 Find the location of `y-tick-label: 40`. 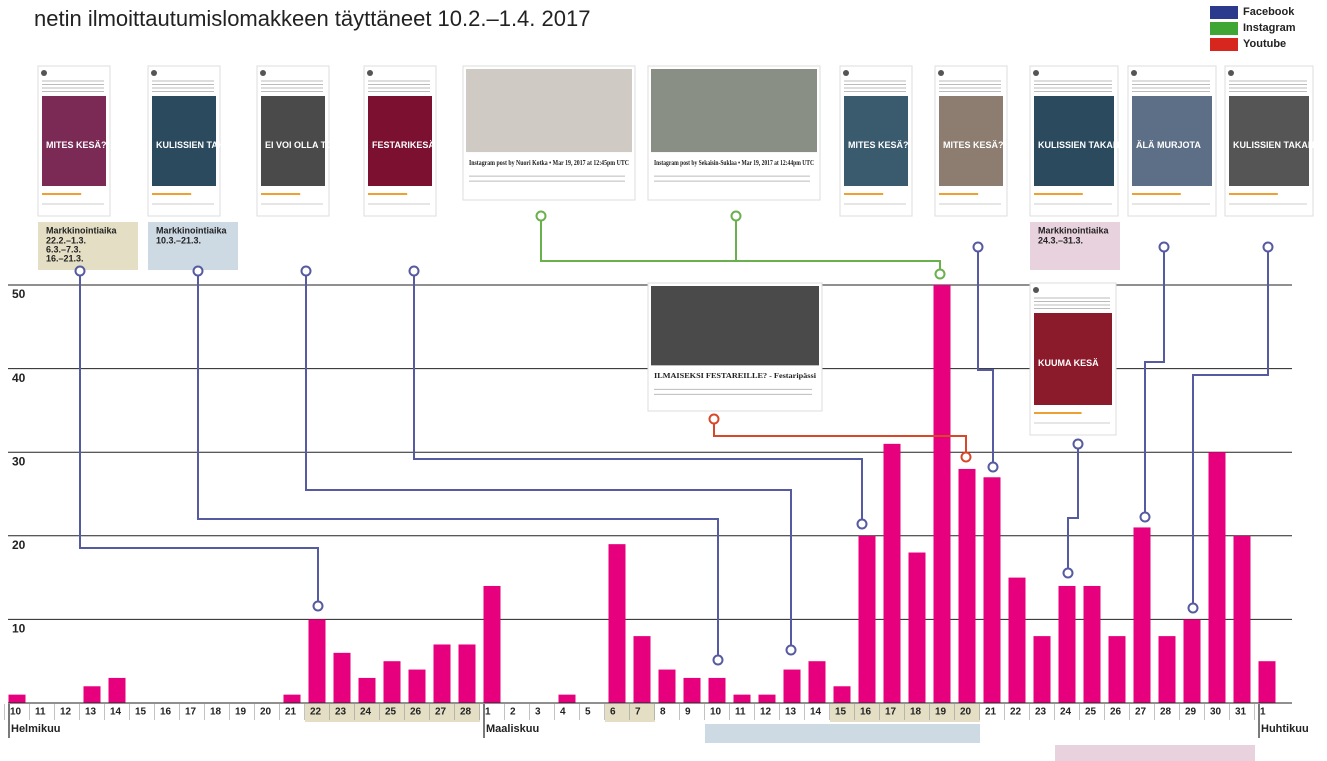

y-tick-label: 40 is located at coordinates (19, 378).